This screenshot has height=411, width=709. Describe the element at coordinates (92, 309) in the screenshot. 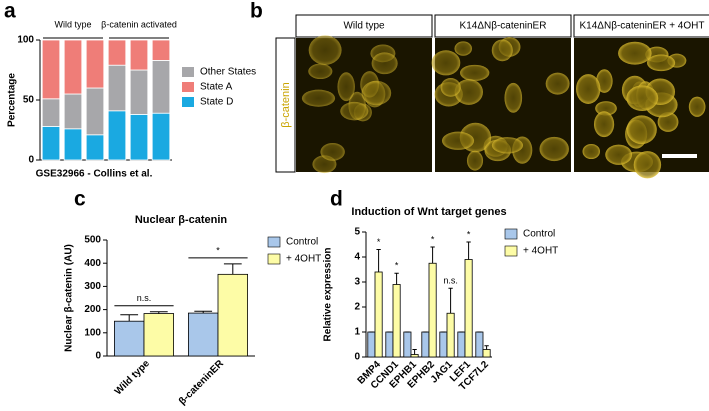

I see `y-tick-label: 200` at that location.